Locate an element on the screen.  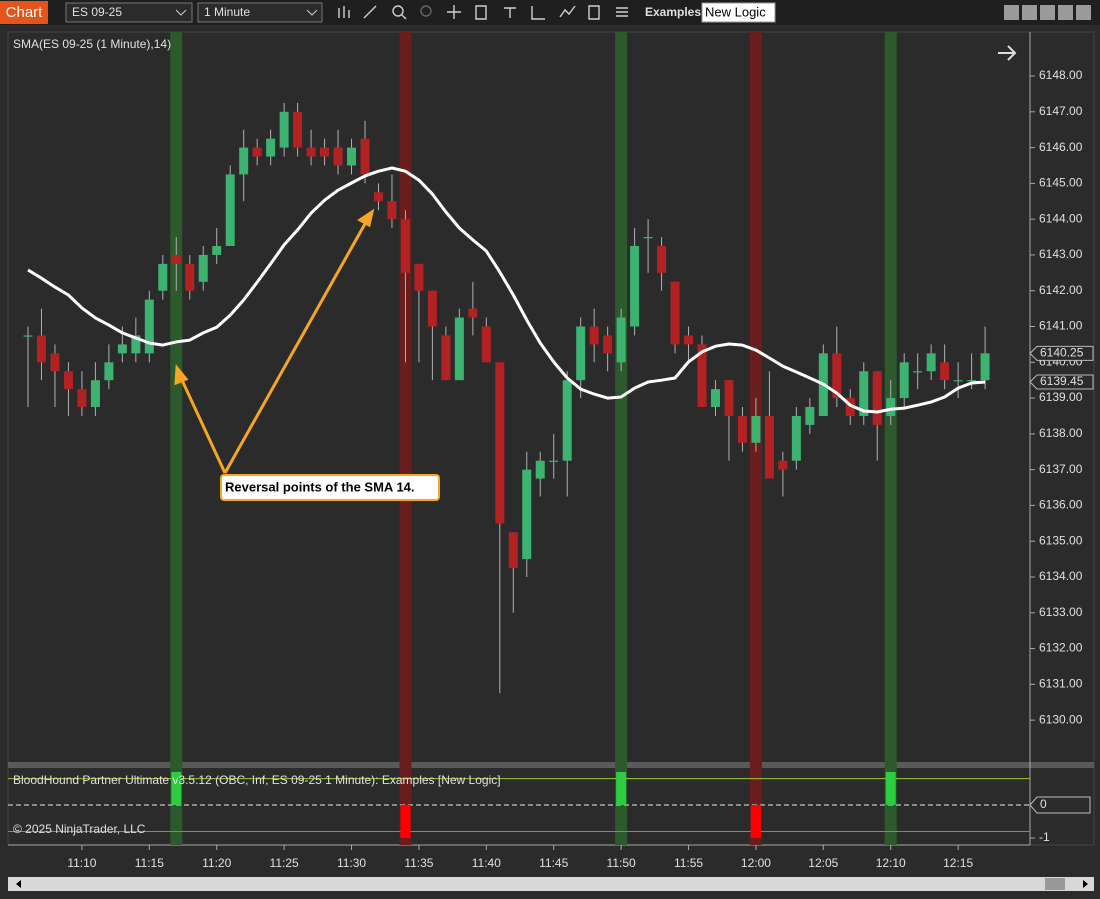
window-buttons is located at coordinates (1047, 12).